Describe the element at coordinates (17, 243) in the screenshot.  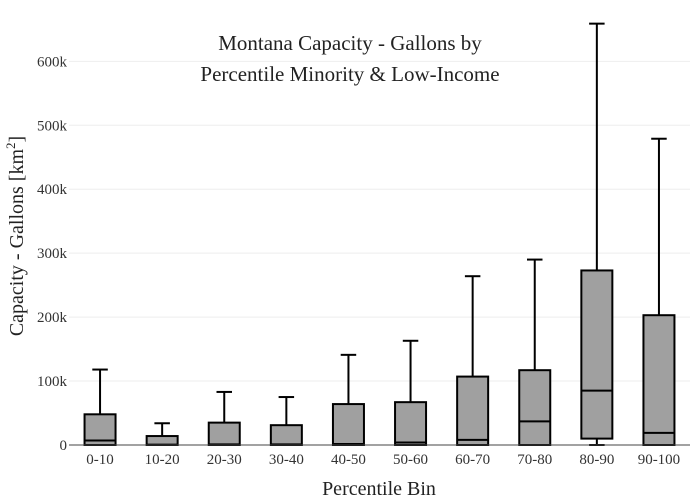
I see `y-axis-title-text: Capacity - Gallons [km` at that location.